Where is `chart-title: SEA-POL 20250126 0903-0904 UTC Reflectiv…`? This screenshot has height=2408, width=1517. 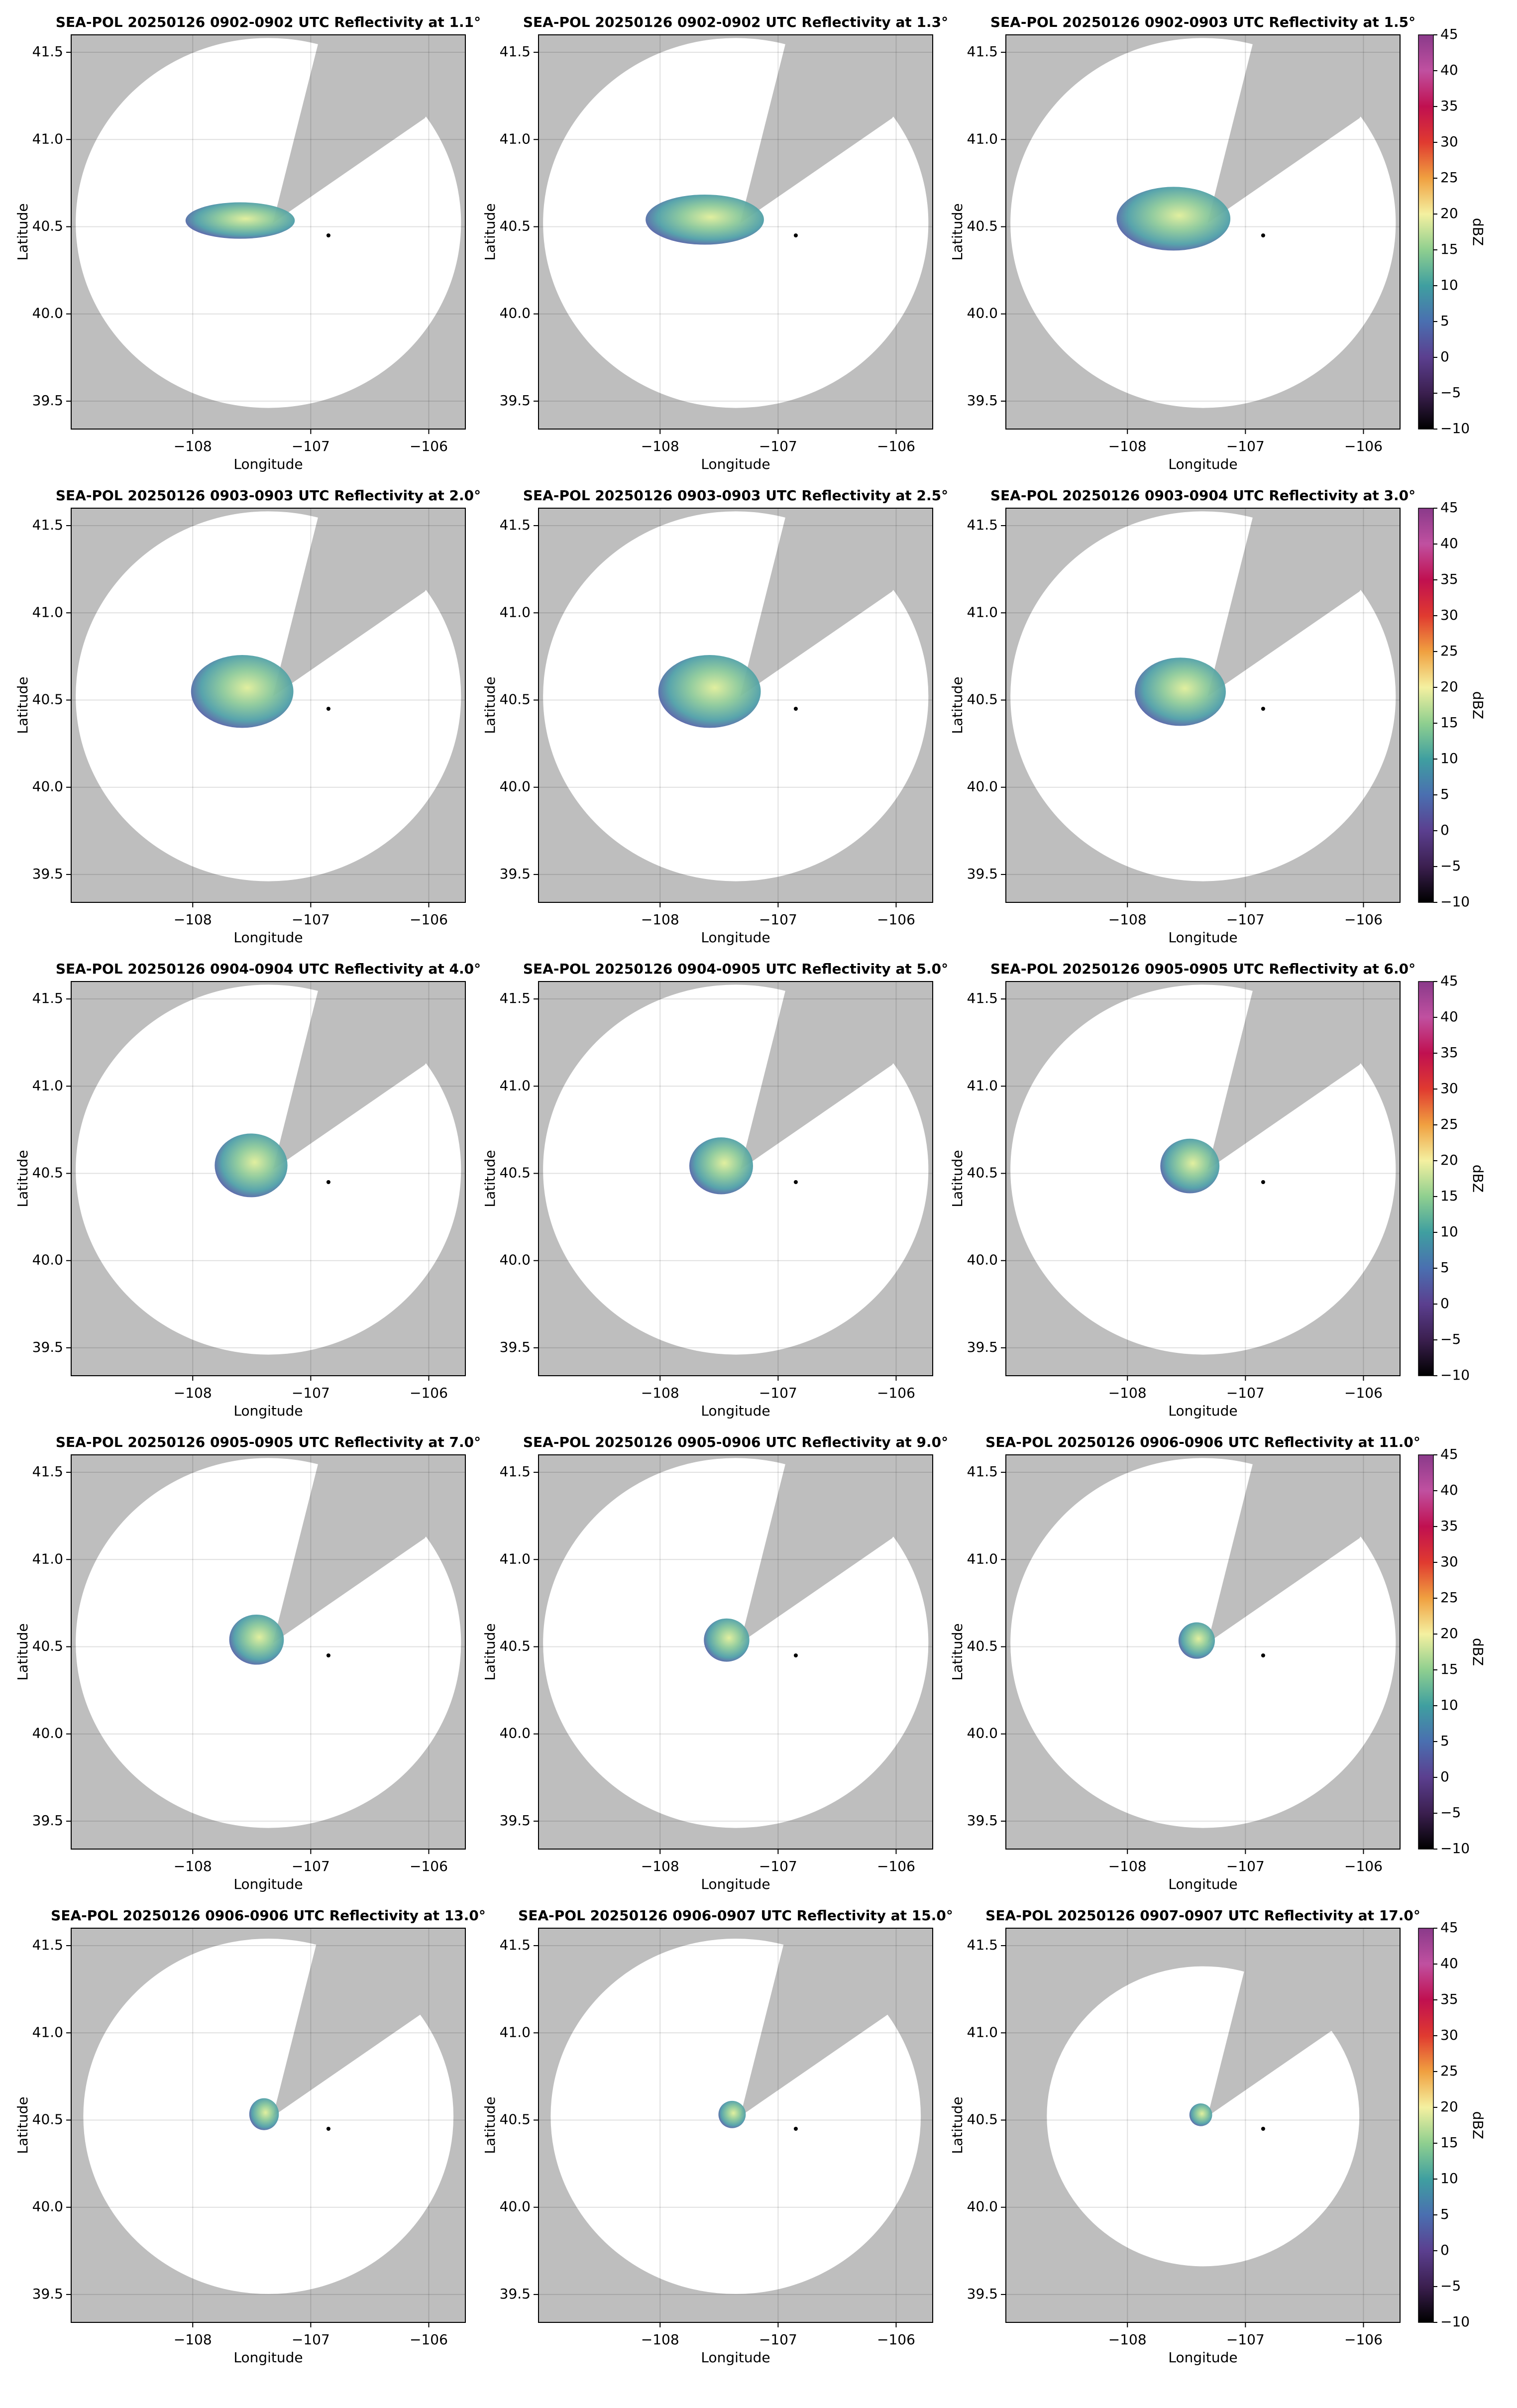 chart-title: SEA-POL 20250126 0903-0904 UTC Reflectiv… is located at coordinates (1202, 495).